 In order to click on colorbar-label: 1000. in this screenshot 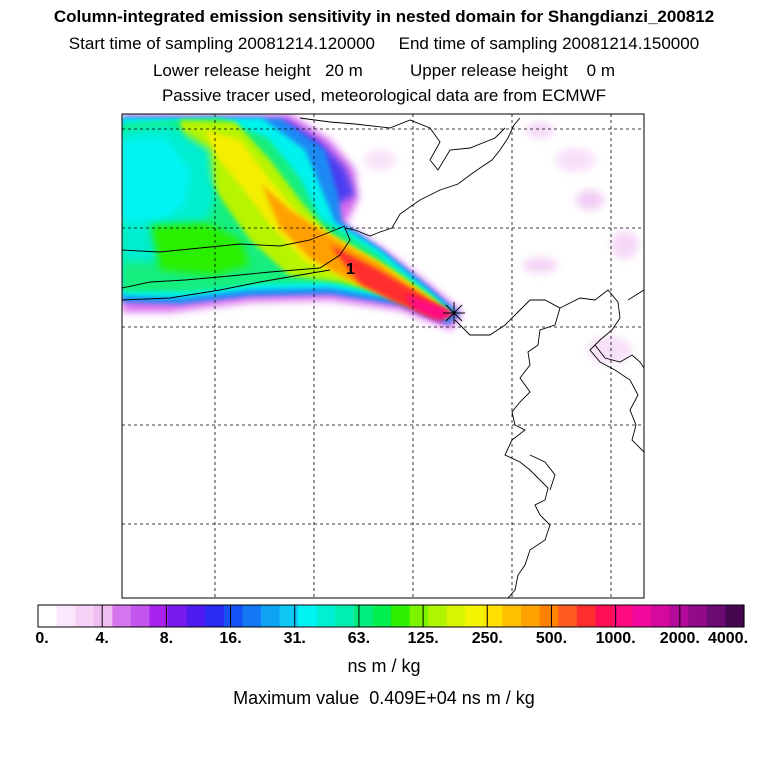, I will do `click(615, 638)`.